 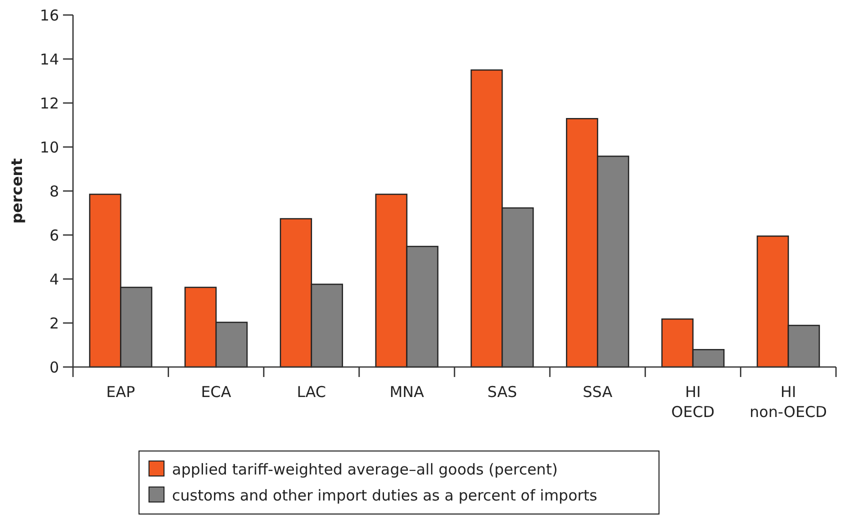 I want to click on x-tick-label: LAC, so click(x=311, y=392).